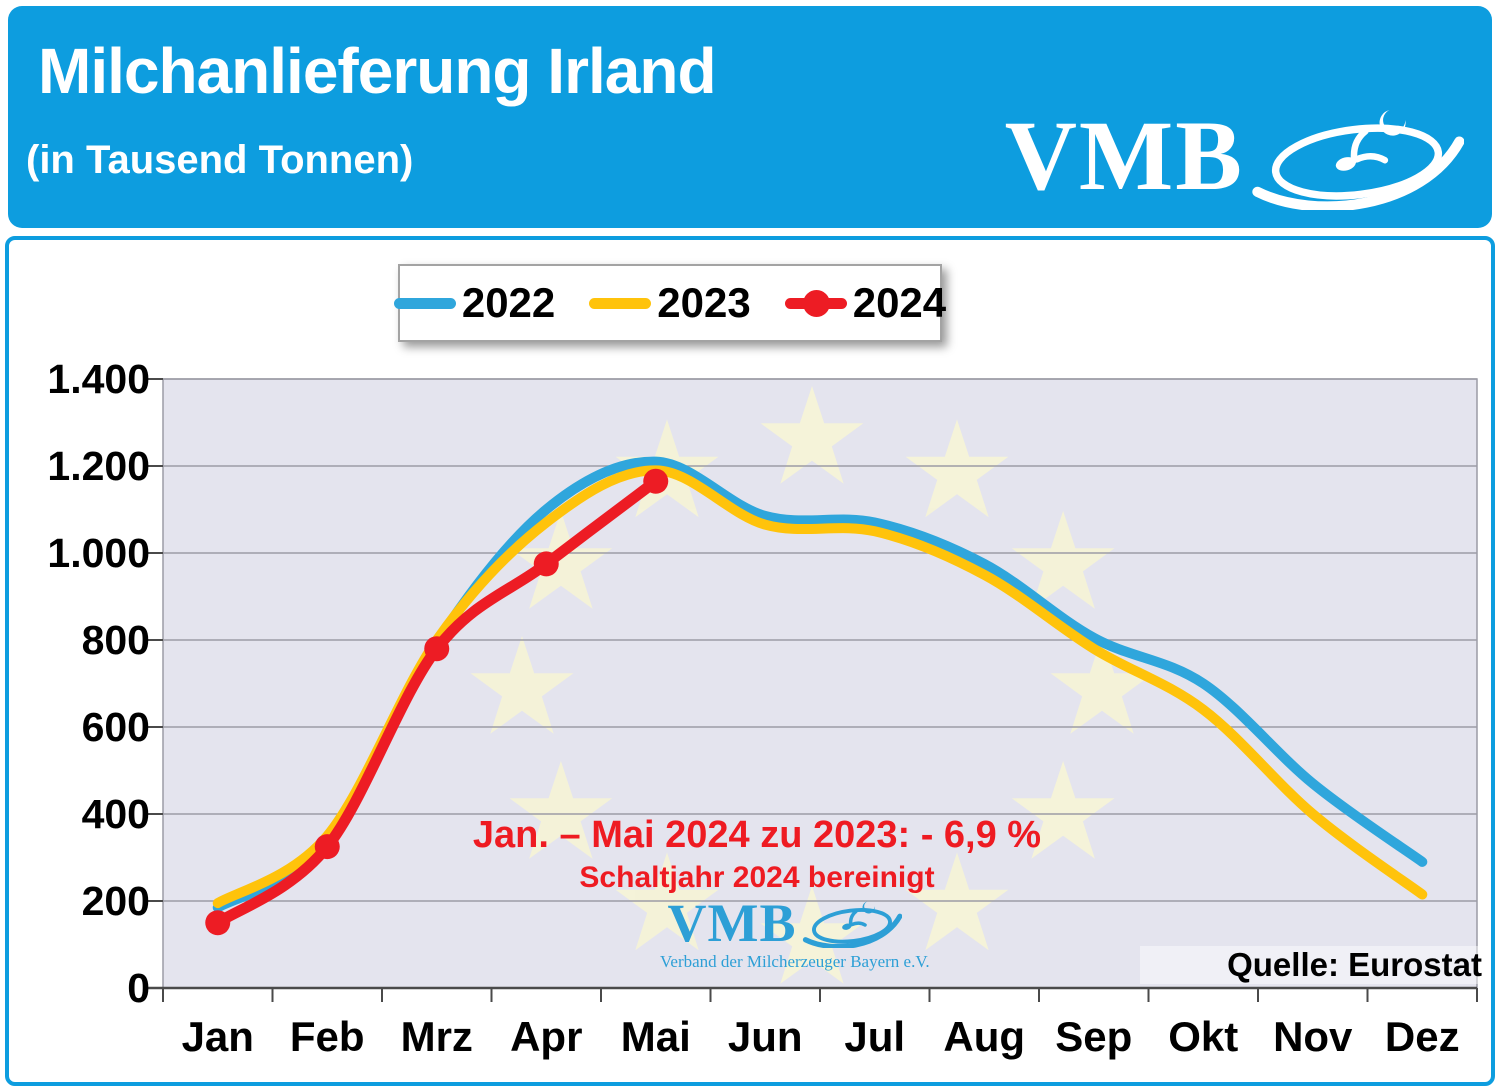  What do you see at coordinates (436, 1036) in the screenshot?
I see `x-axis-label-Mrz: Mrz` at bounding box center [436, 1036].